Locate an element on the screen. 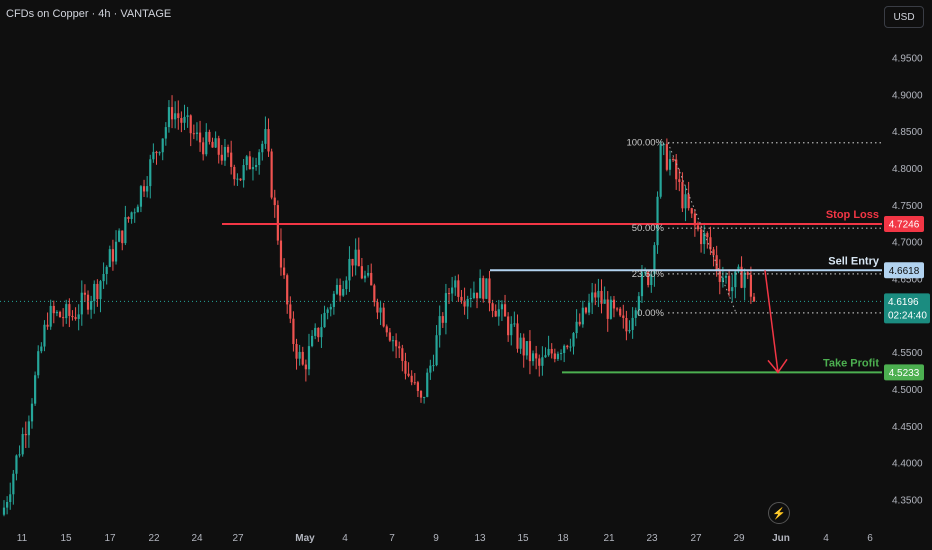  x-tick-label: 21 is located at coordinates (609, 538).